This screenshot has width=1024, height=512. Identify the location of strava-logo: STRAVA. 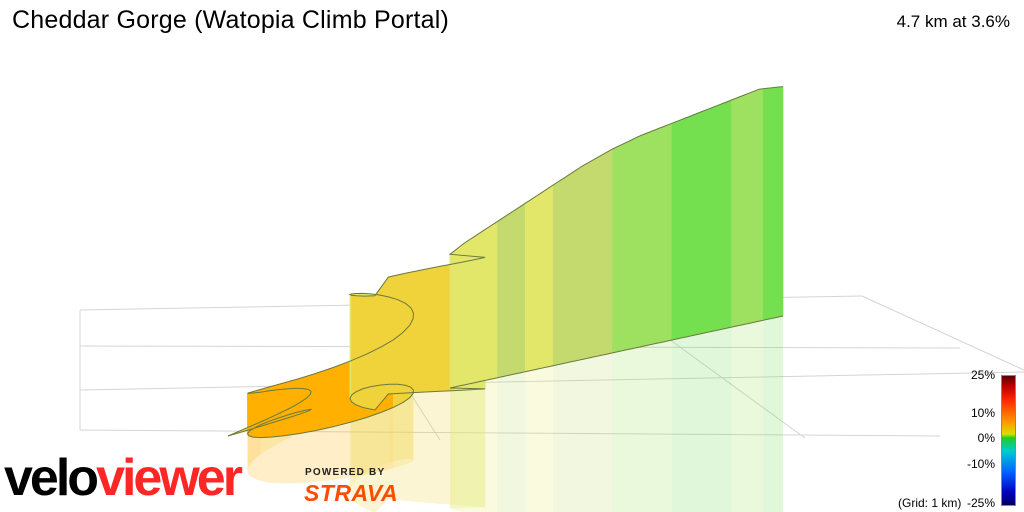
(351, 493).